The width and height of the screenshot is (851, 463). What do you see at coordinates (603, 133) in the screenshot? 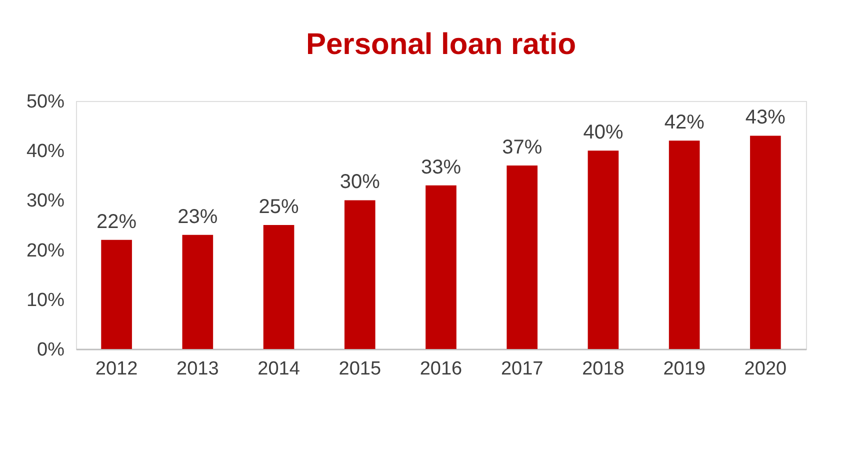
I see `data-label: 40%` at bounding box center [603, 133].